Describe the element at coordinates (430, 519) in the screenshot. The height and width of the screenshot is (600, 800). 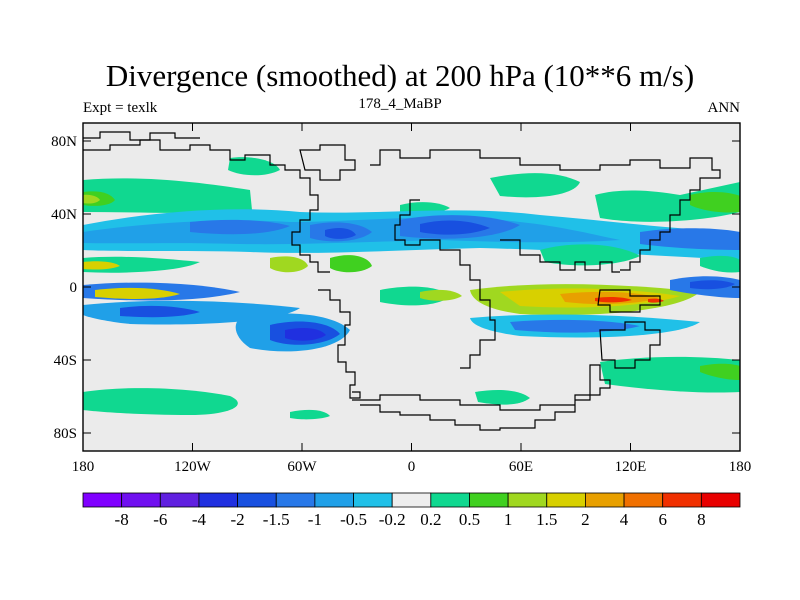
I see `colorbar-label: 0.2` at that location.